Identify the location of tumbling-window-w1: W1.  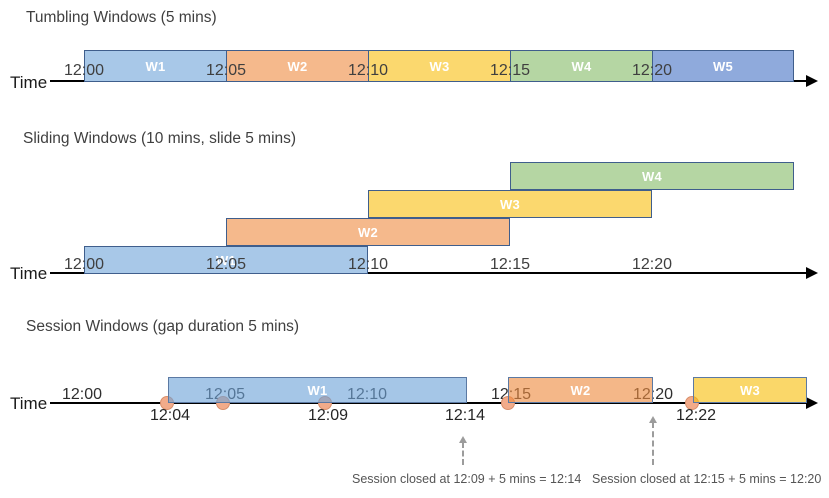
(155, 66).